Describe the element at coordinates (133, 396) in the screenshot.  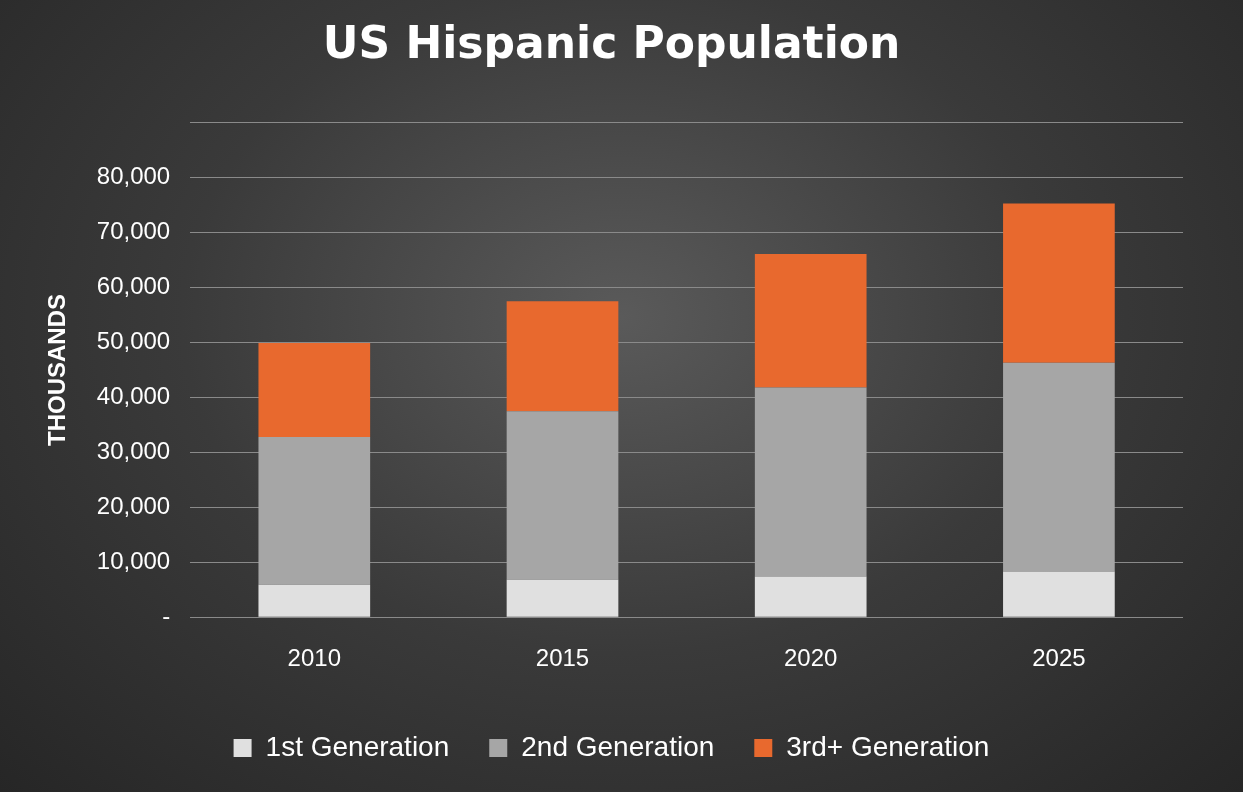
I see `y-tick-label: 40,000` at that location.